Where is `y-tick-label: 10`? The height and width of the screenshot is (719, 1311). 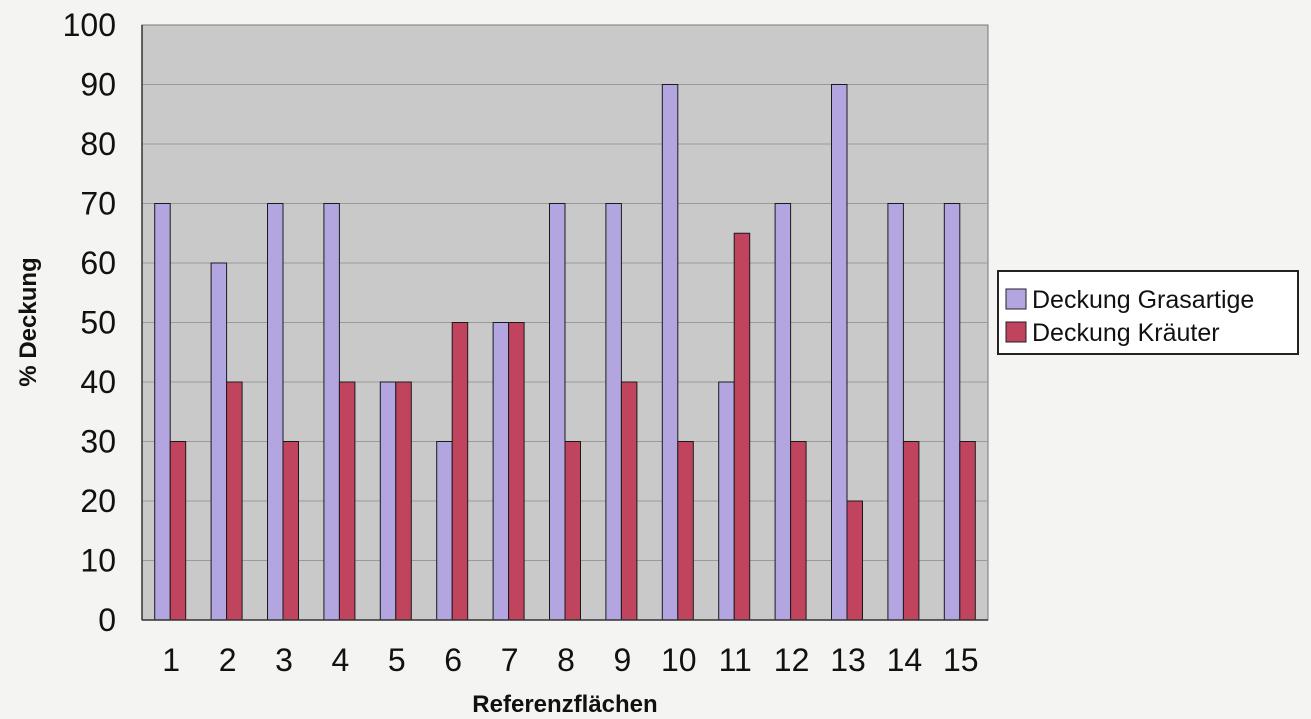 y-tick-label: 10 is located at coordinates (98, 561).